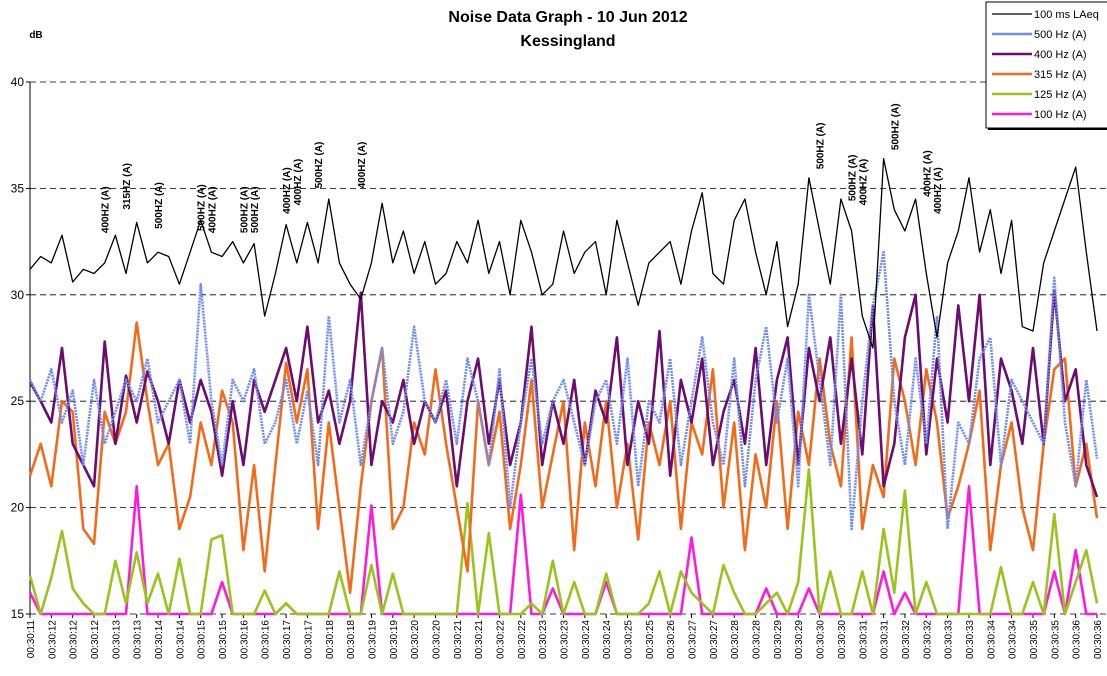 The image size is (1107, 676). Describe the element at coordinates (18, 295) in the screenshot. I see `y-tick-label: 30` at that location.